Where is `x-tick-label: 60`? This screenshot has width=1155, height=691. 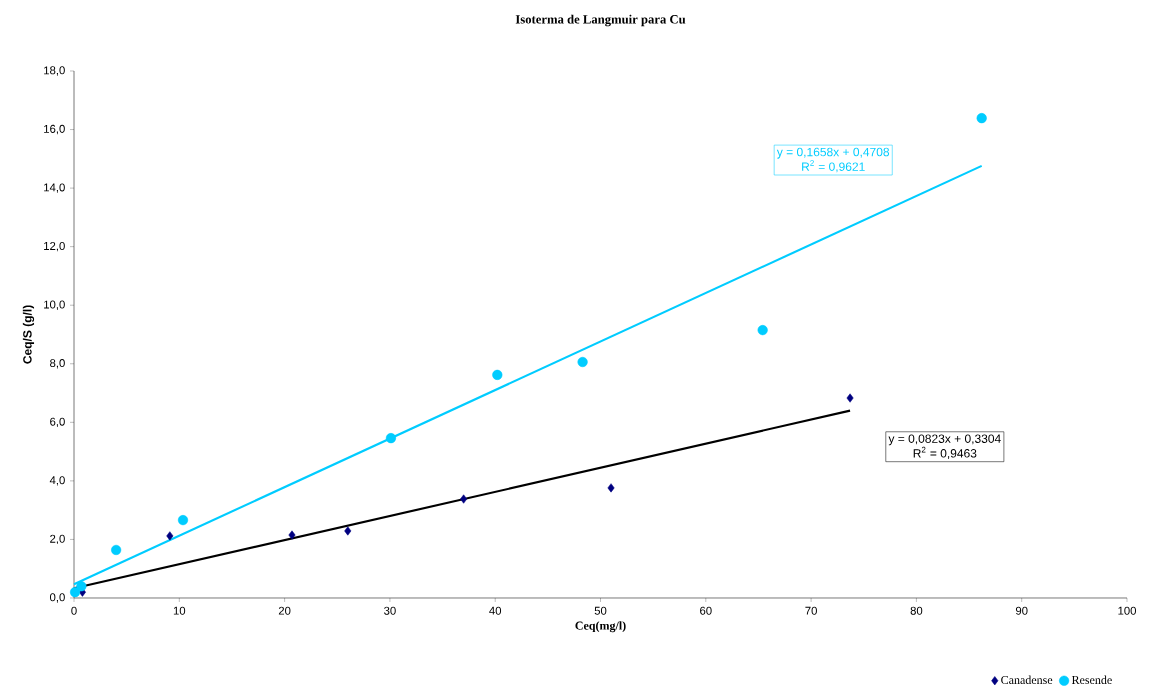 x-tick-label: 60 is located at coordinates (706, 610).